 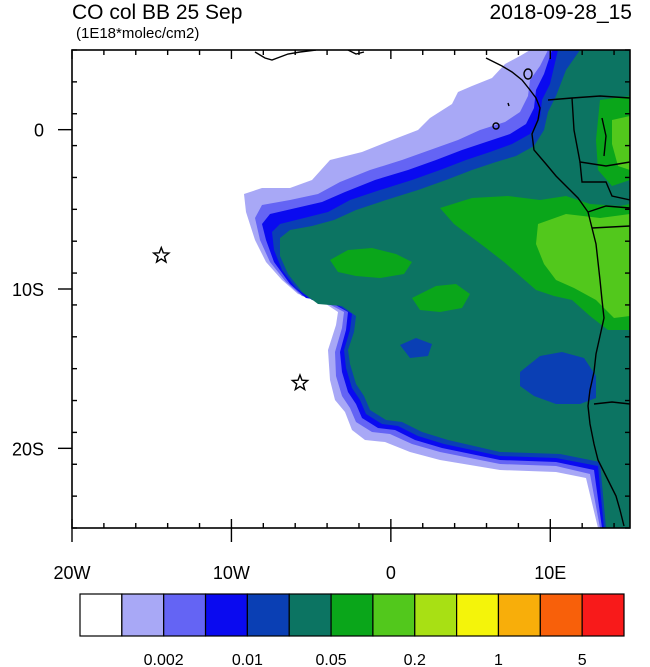 What do you see at coordinates (300, 382) in the screenshot?
I see `st-helena-station-star` at bounding box center [300, 382].